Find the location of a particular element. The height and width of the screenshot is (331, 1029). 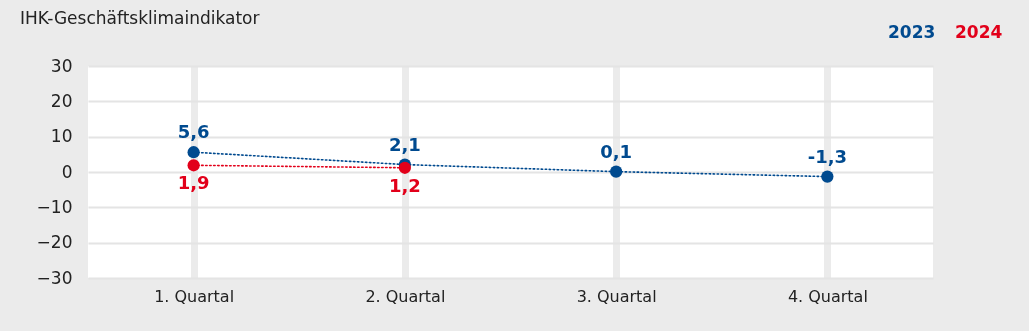

x-tick-label: 2. Quartal is located at coordinates (405, 296).